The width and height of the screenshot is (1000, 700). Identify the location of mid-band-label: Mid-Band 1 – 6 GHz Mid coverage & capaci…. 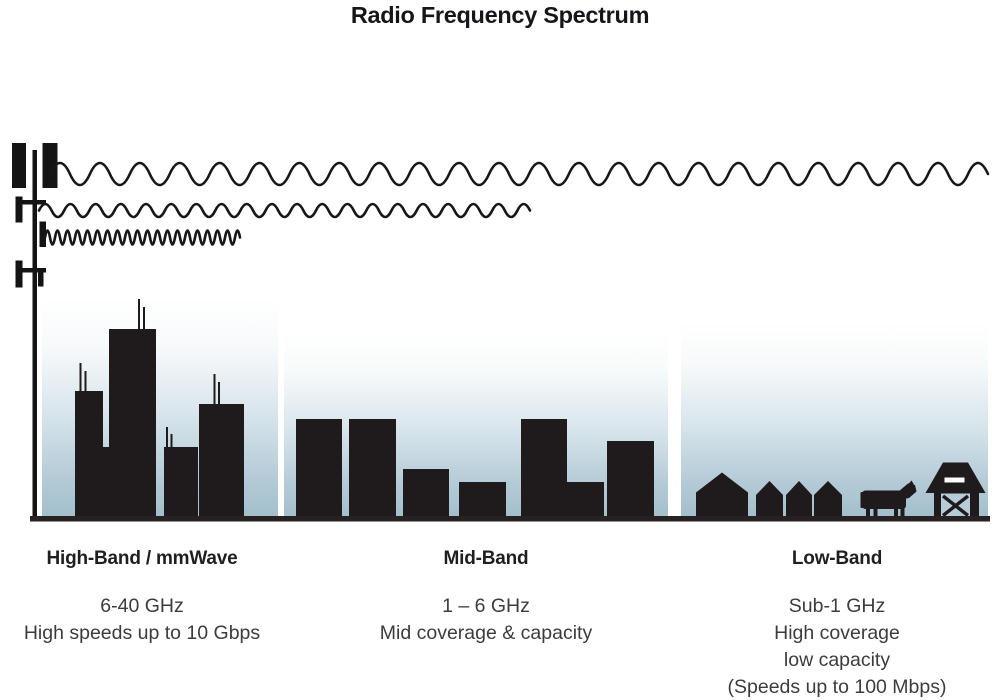
(486, 597).